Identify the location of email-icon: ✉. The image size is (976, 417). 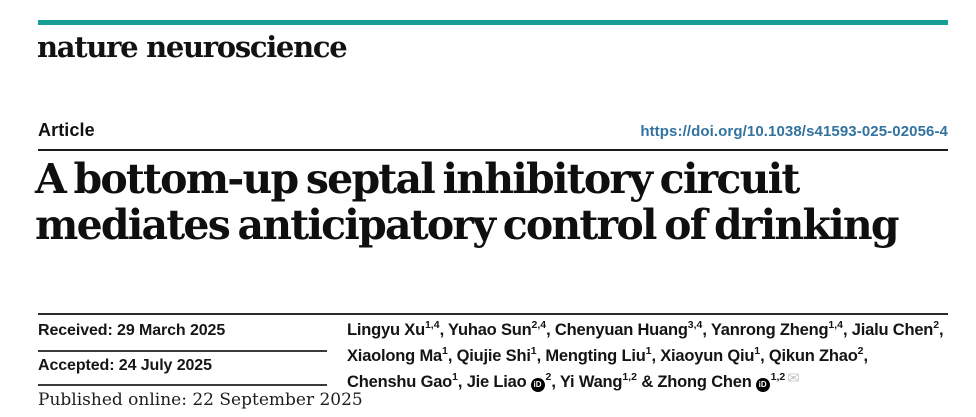
(793, 378).